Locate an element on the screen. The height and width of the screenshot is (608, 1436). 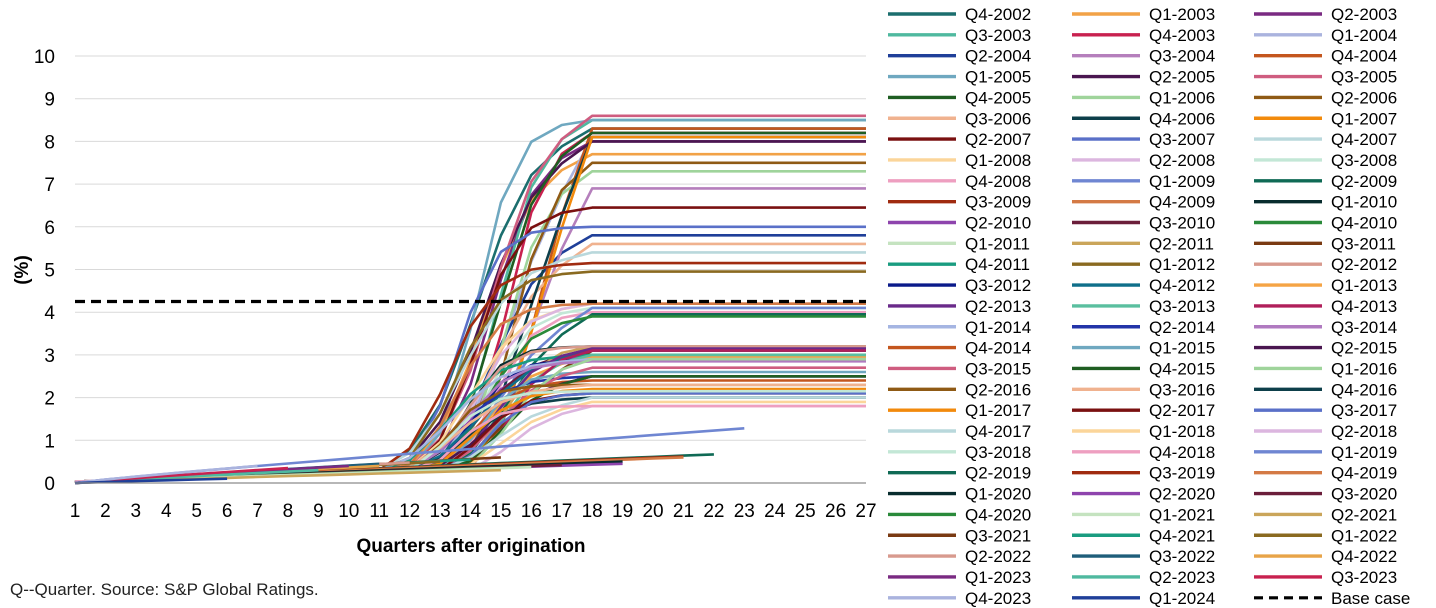
x-tick-label: 16 is located at coordinates (531, 511).